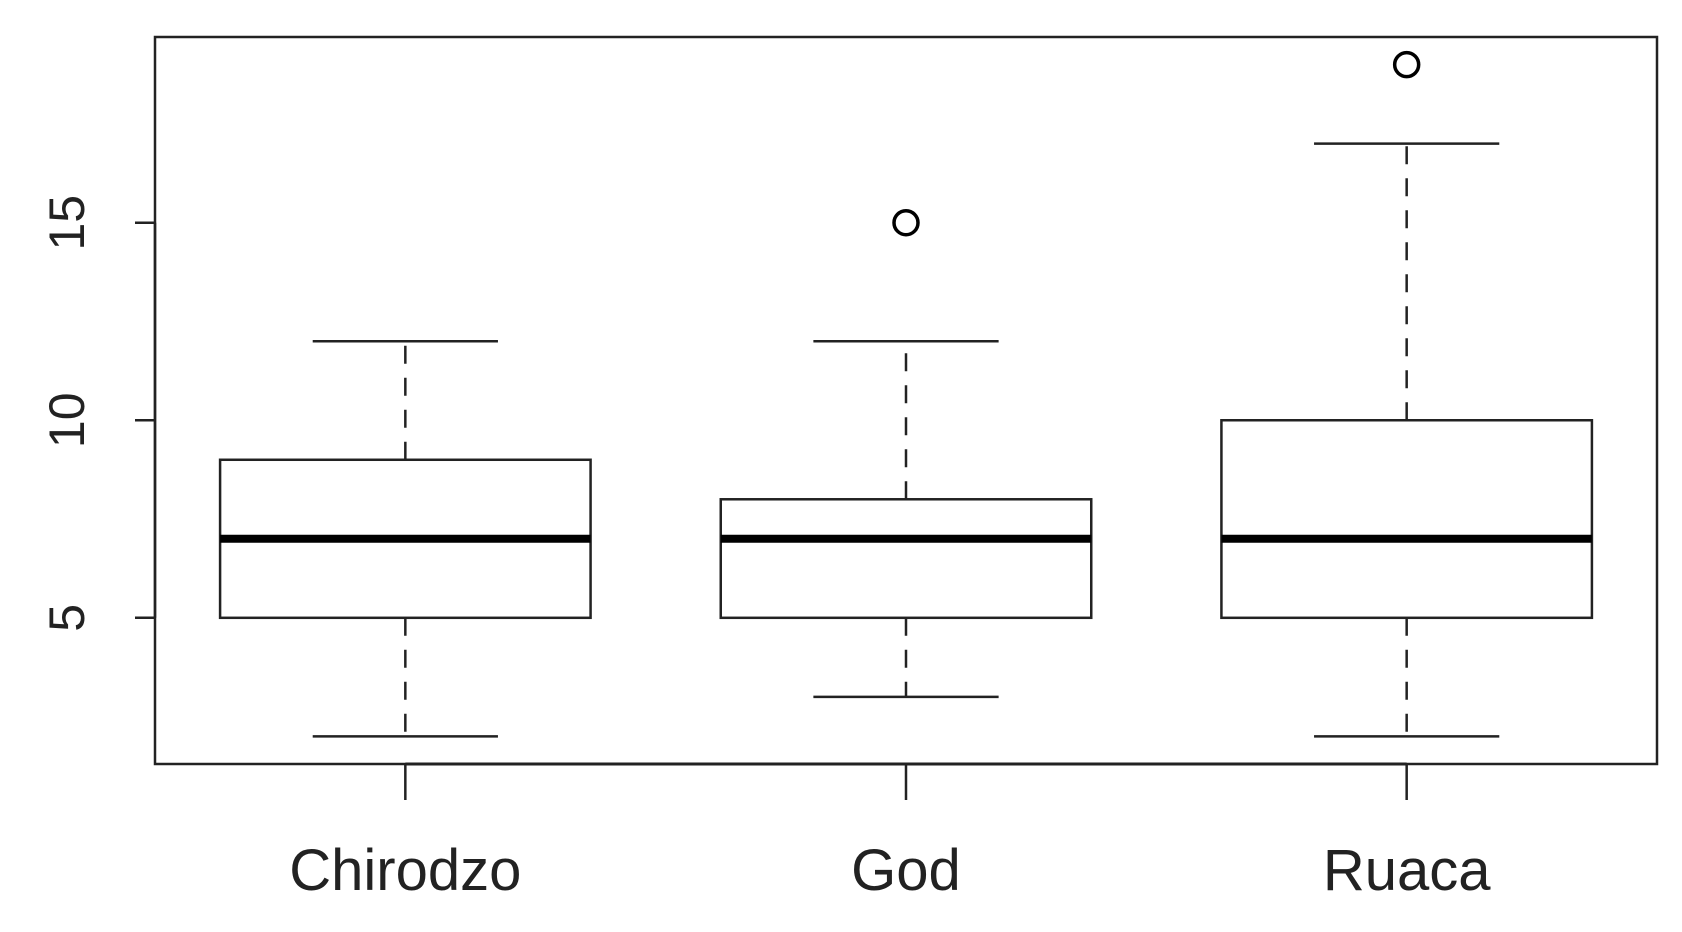  I want to click on box-chirodzo, so click(405, 538).